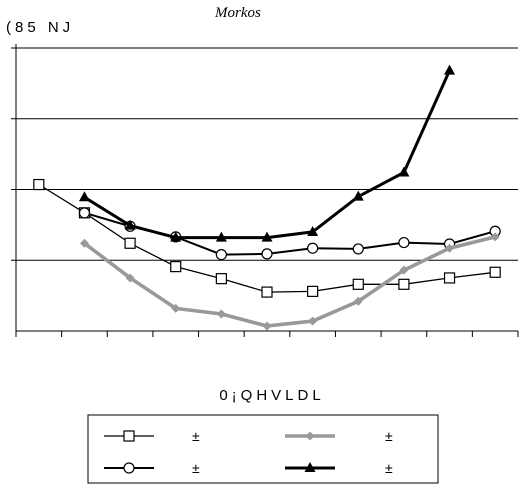 Image resolution: width=522 pixels, height=488 pixels. I want to click on legend-label-3: ±, so click(389, 436).